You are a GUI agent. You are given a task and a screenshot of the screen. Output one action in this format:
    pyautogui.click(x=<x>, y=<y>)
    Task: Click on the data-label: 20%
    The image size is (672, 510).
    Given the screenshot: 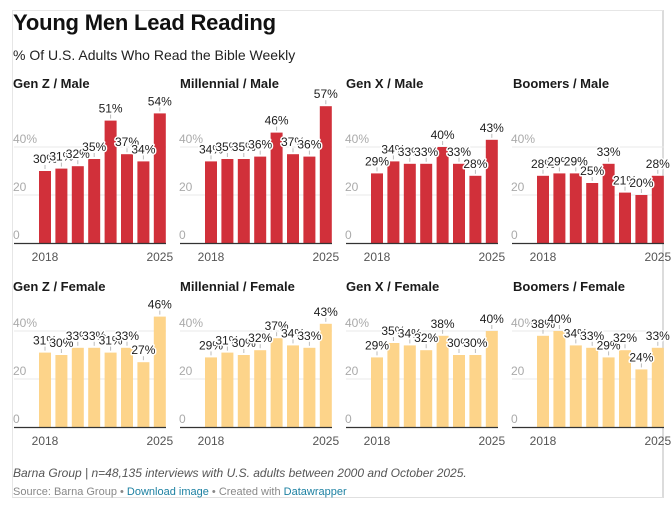 What is the action you would take?
    pyautogui.click(x=641, y=183)
    